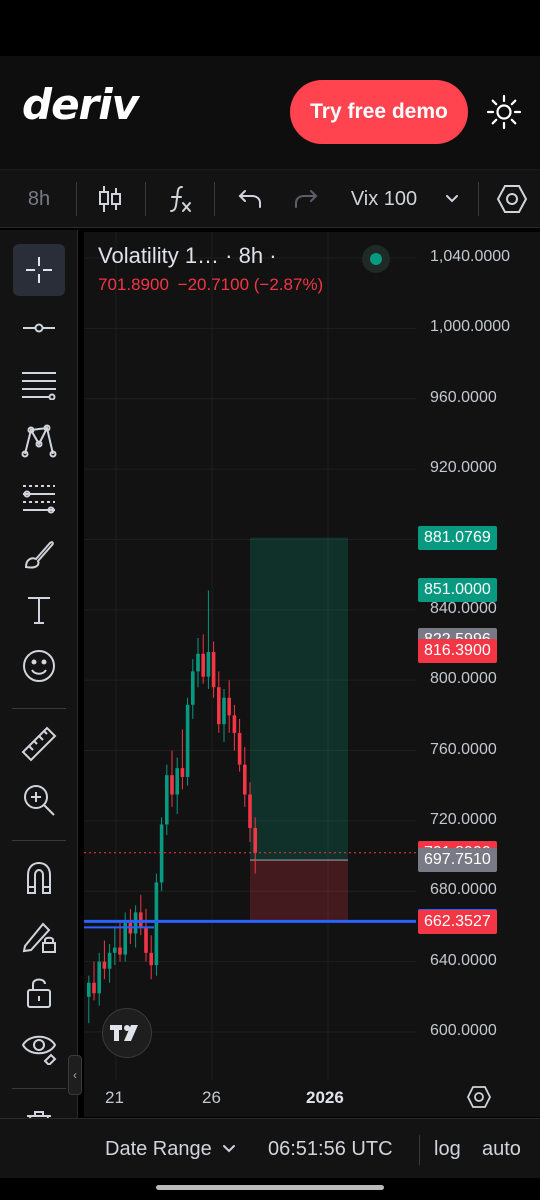 Image resolution: width=540 pixels, height=1200 pixels. Describe the element at coordinates (463, 1030) in the screenshot. I see `y-tick-label: 600.0000` at that location.